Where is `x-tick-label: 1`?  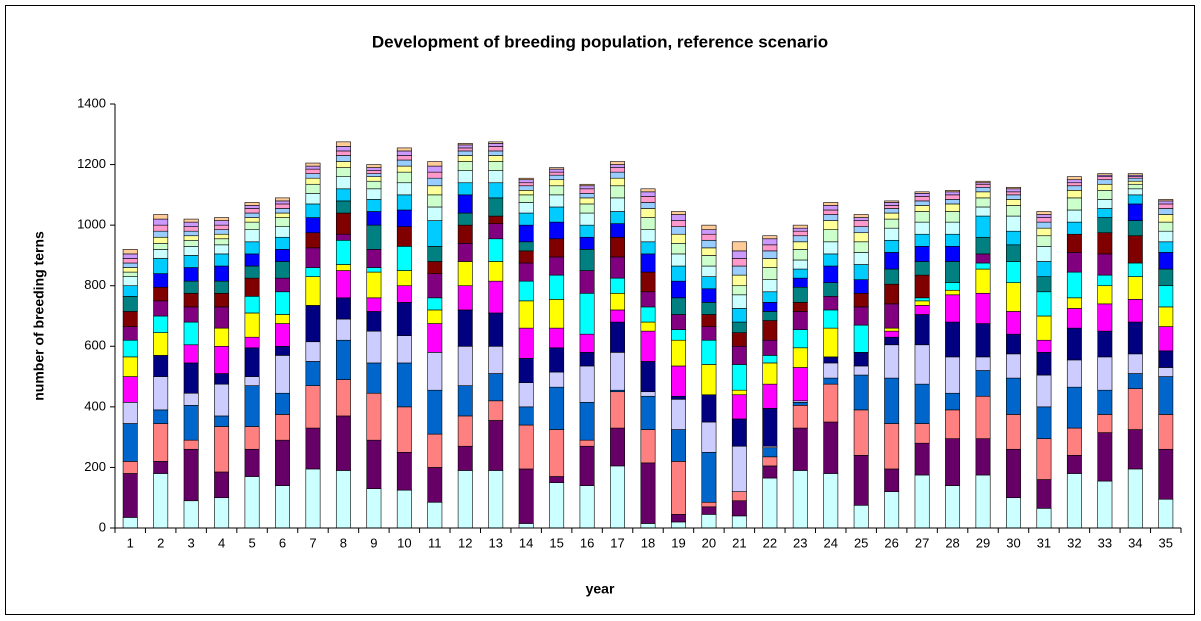
x-tick-label: 1 is located at coordinates (130, 542).